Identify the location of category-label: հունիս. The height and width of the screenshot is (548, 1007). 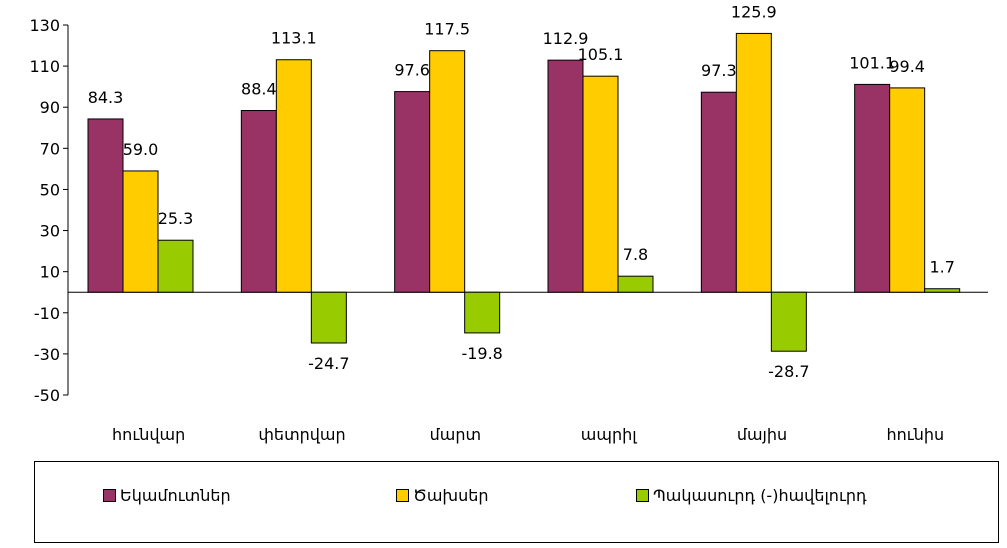
(916, 434).